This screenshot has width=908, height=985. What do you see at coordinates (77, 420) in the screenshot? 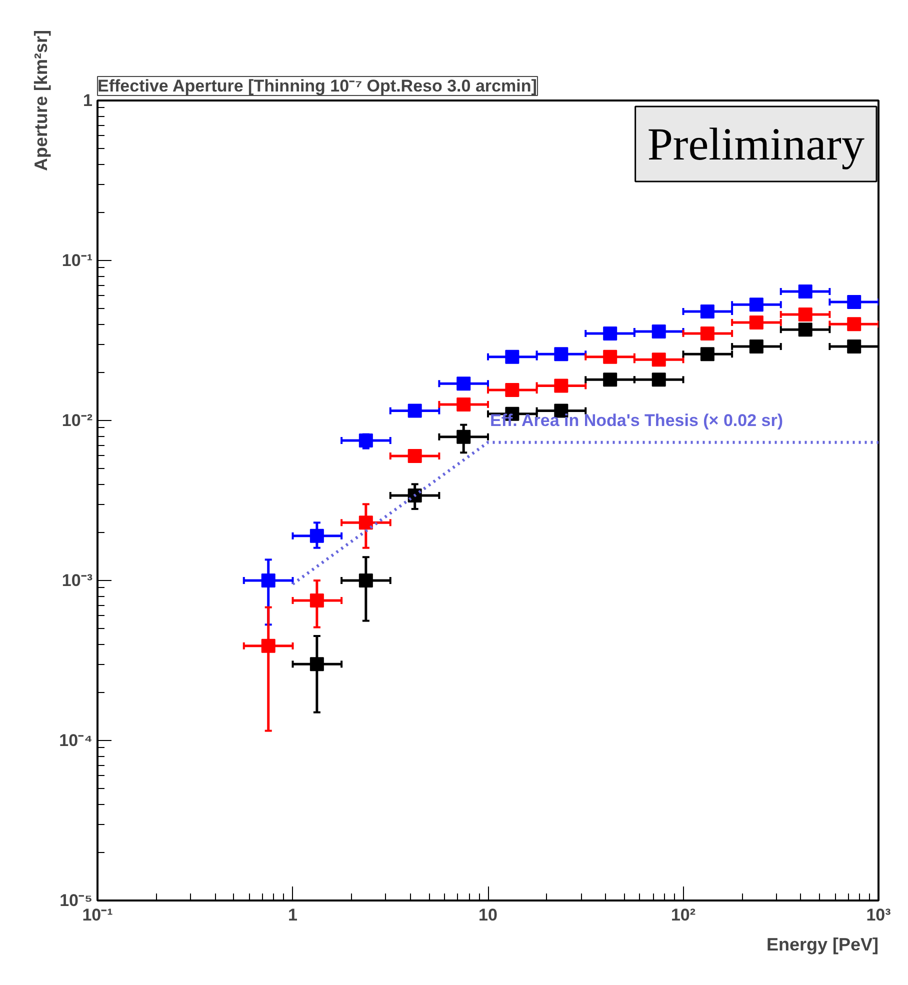
I see `y-tick-label: 10⁻²` at bounding box center [77, 420].